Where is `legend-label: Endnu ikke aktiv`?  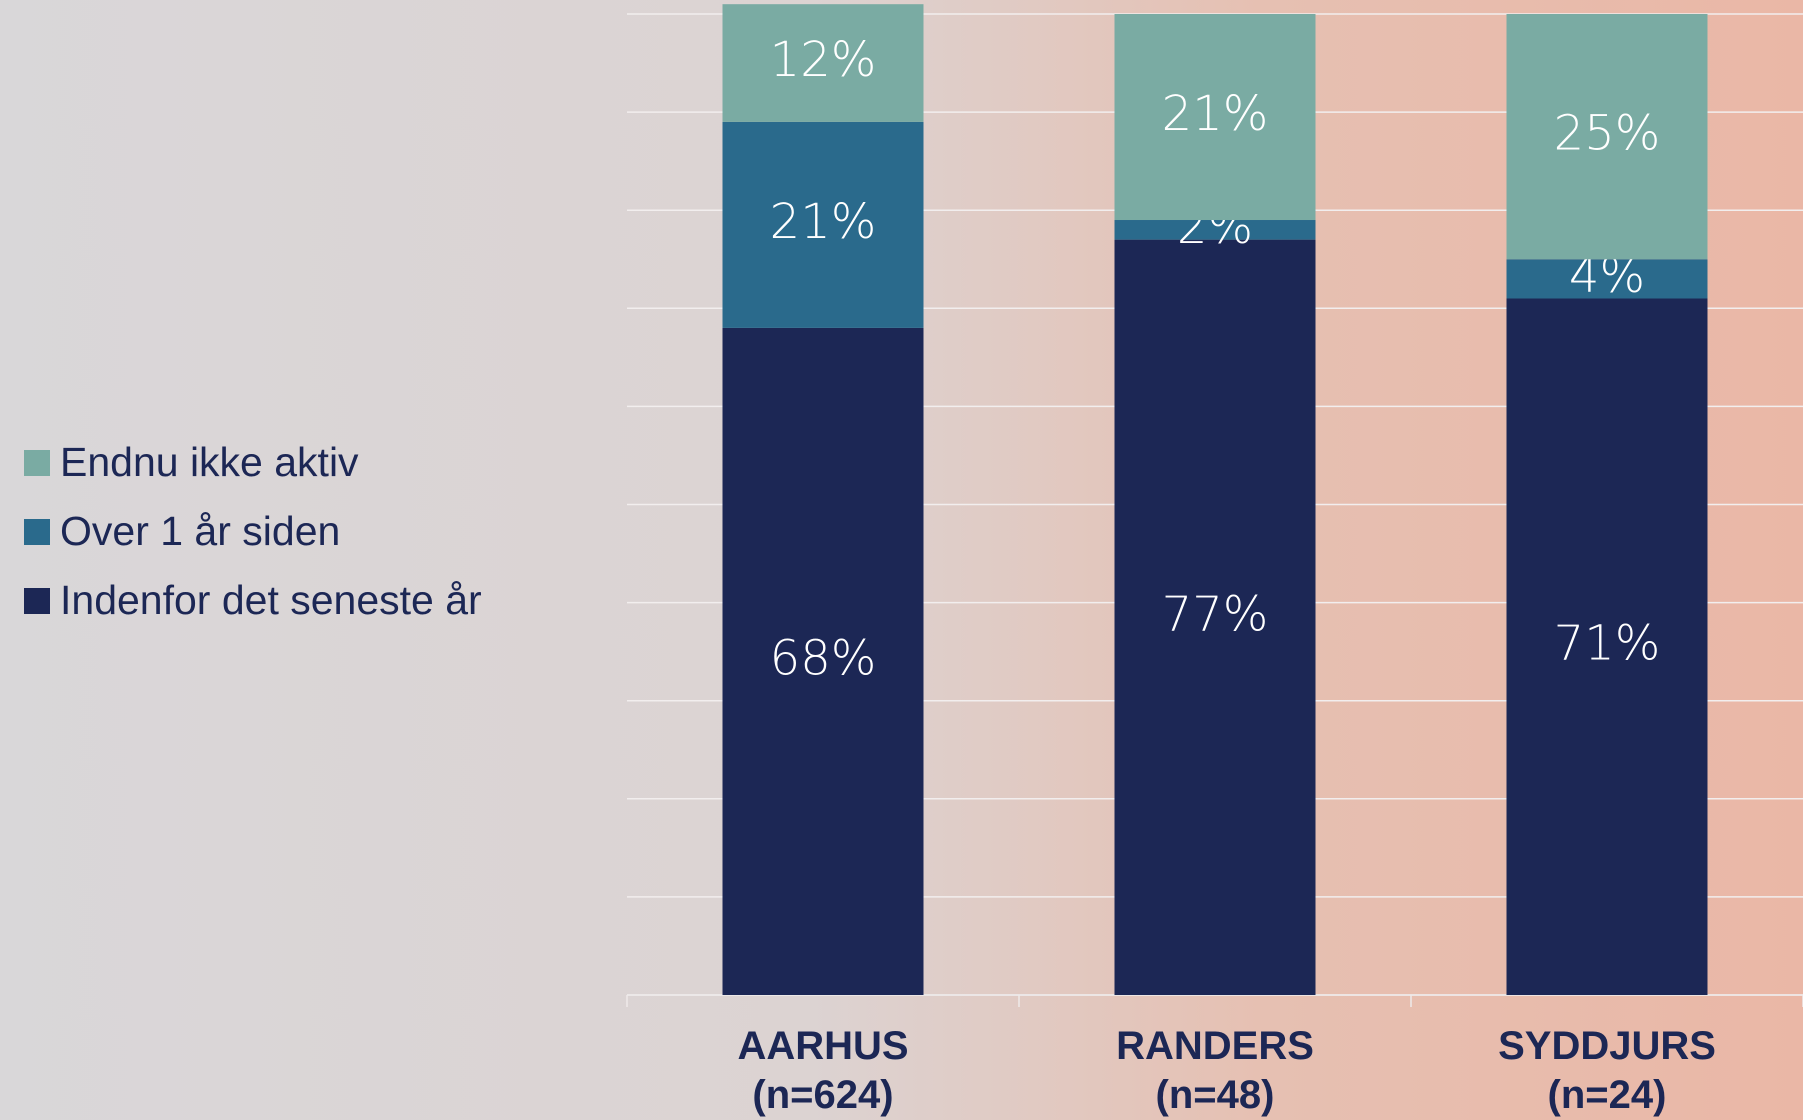 legend-label: Endnu ikke aktiv is located at coordinates (209, 462).